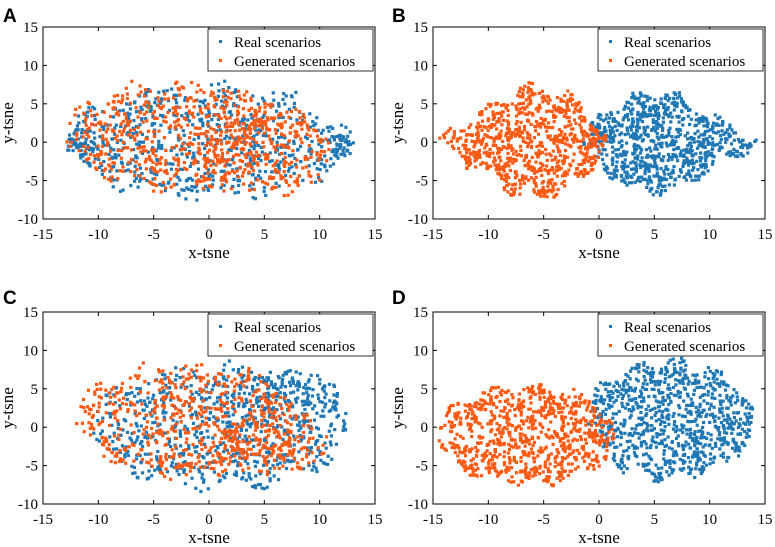  I want to click on scatter-points, so click(598, 140).